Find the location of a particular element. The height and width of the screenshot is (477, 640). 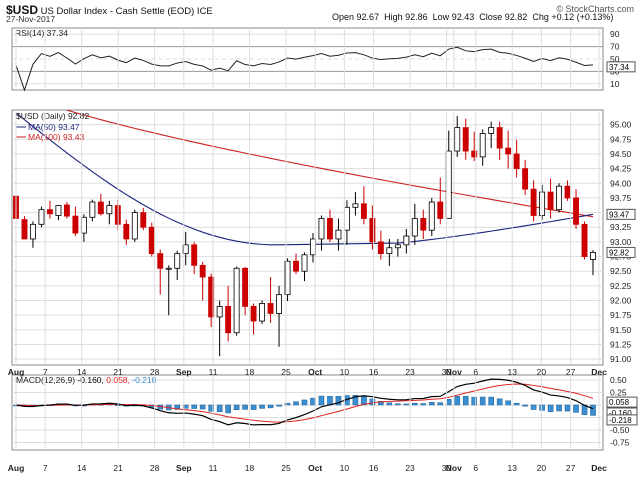

price-tick-label: 92.50 is located at coordinates (621, 271).